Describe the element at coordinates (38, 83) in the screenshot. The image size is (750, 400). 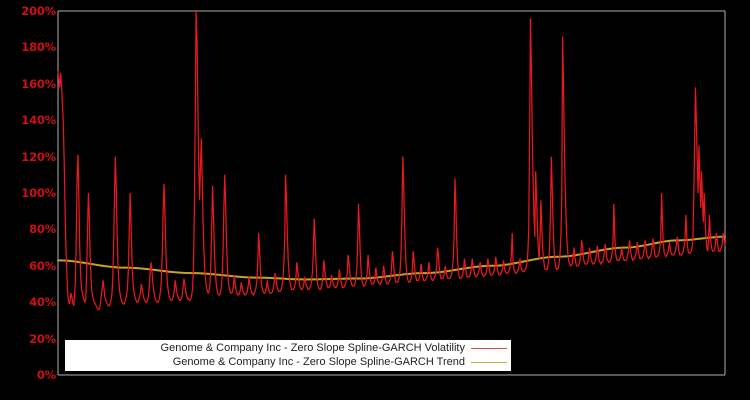
I see `y-tick-label: 160%` at that location.